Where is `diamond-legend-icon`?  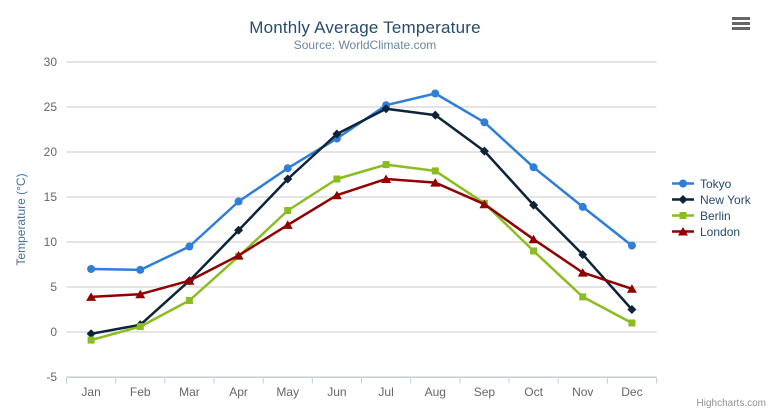 diamond-legend-icon is located at coordinates (683, 199).